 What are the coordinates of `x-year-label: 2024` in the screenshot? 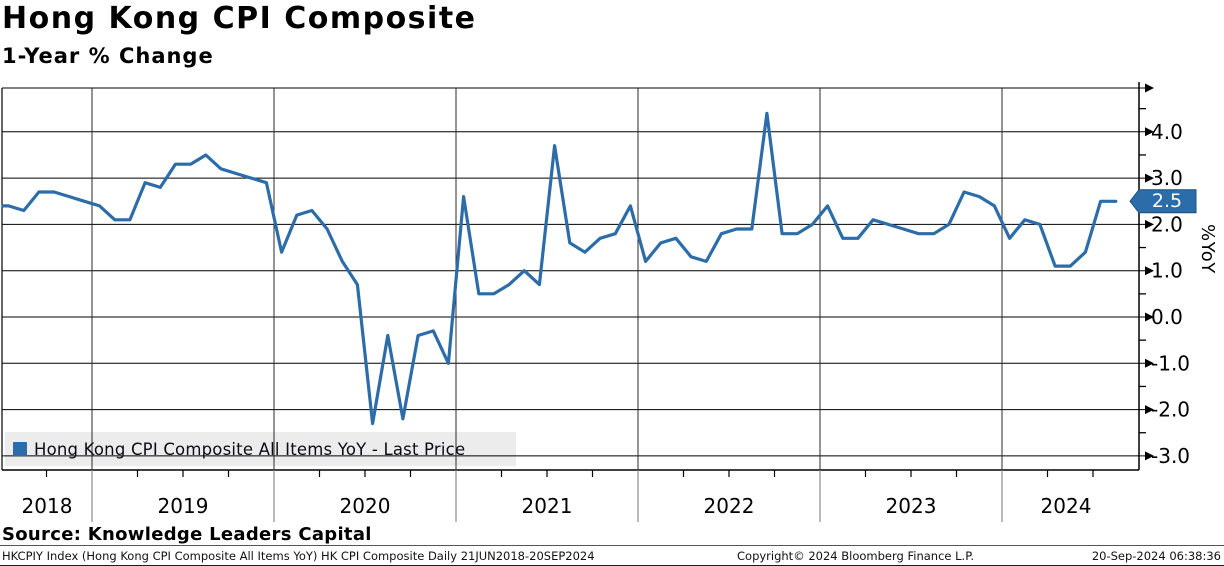 It's located at (1066, 506).